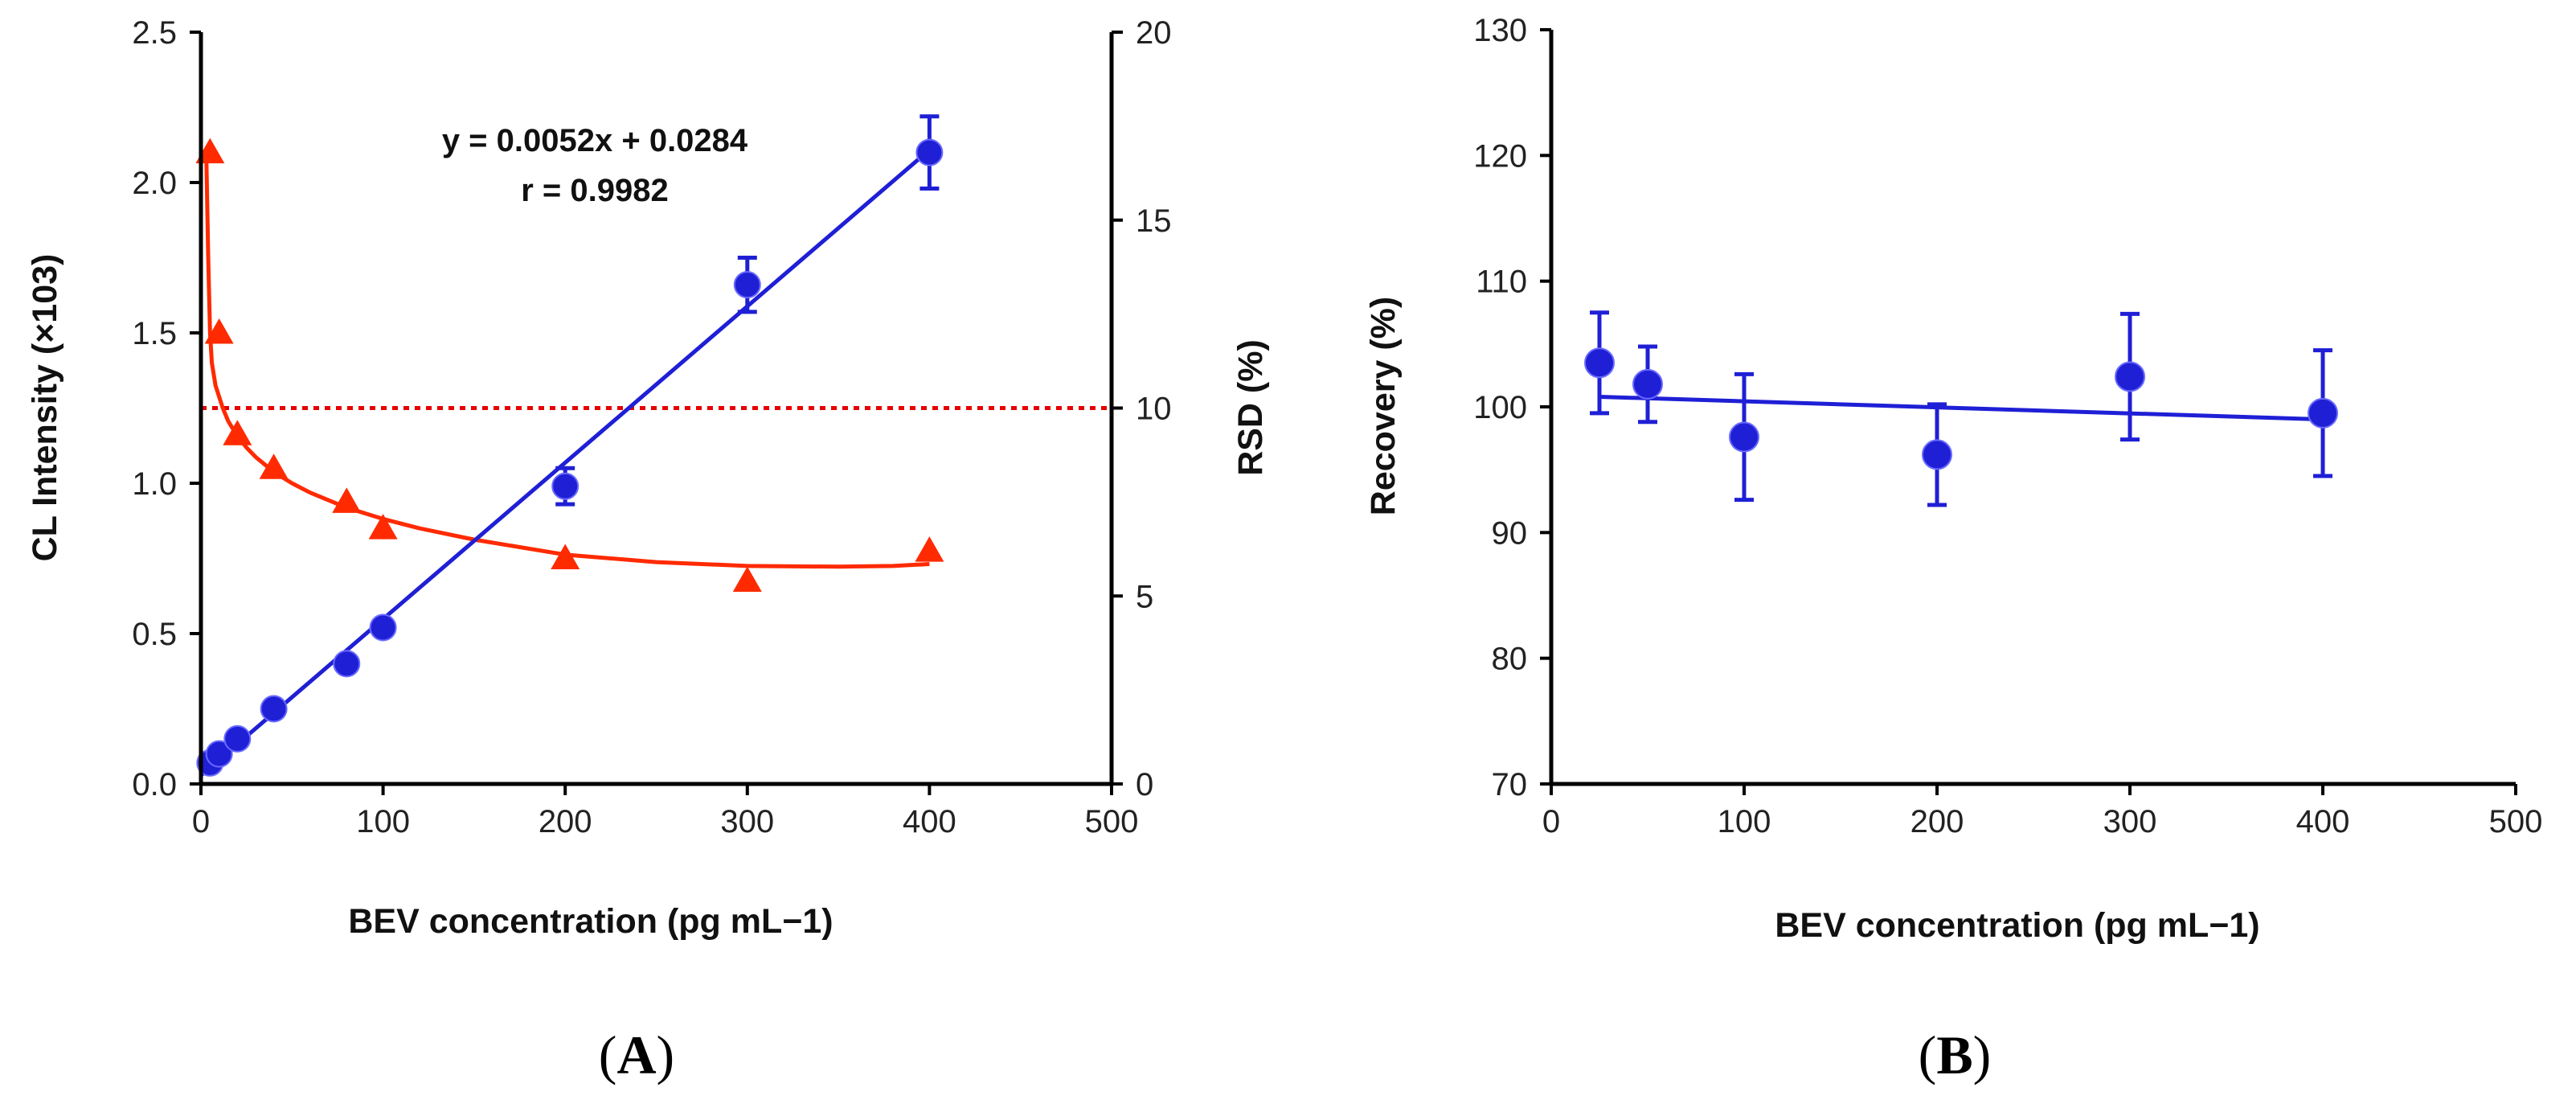  Describe the element at coordinates (2323, 821) in the screenshot. I see `panel-b-x-tick-label: 400` at that location.